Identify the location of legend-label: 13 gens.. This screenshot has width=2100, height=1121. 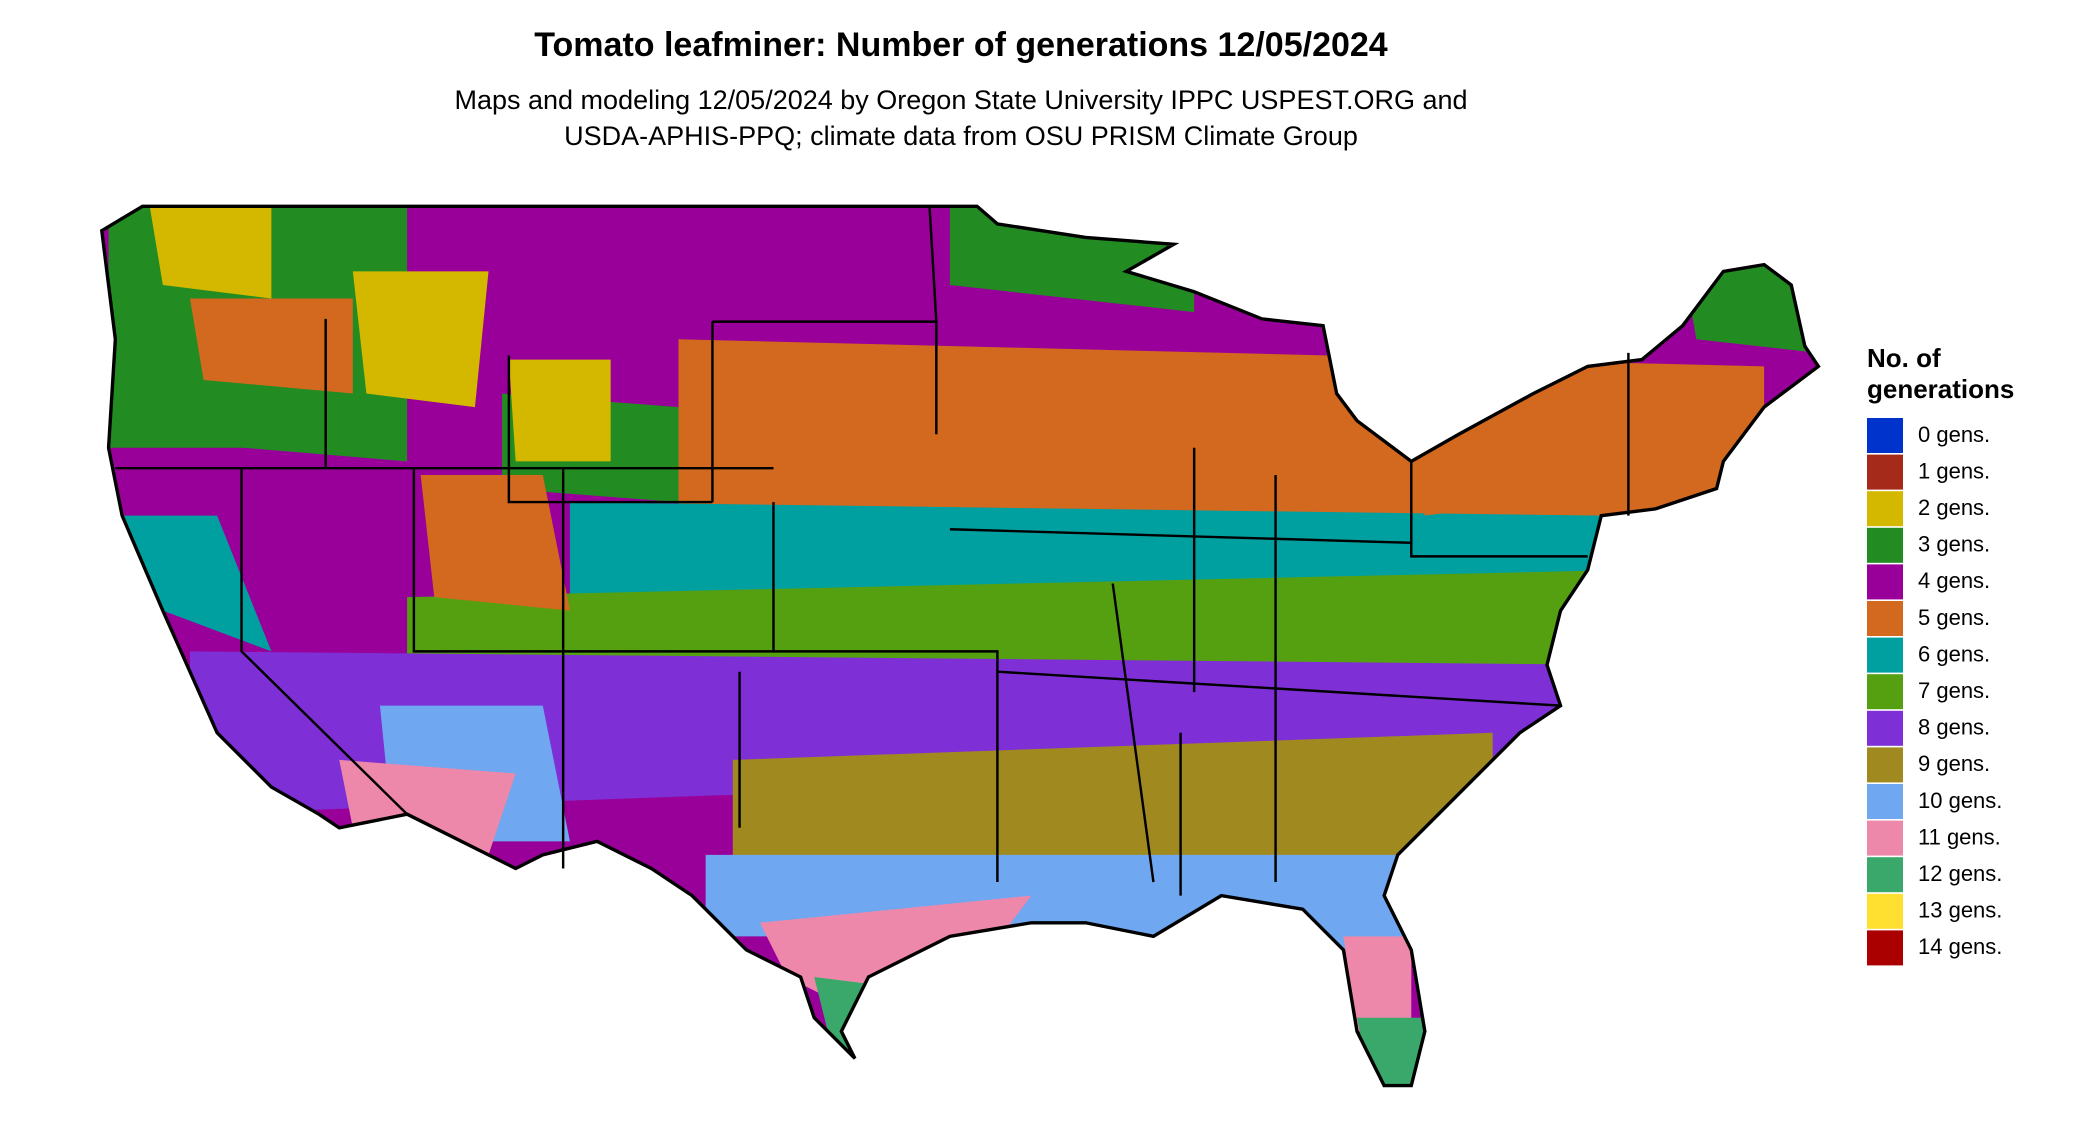
(1960, 910).